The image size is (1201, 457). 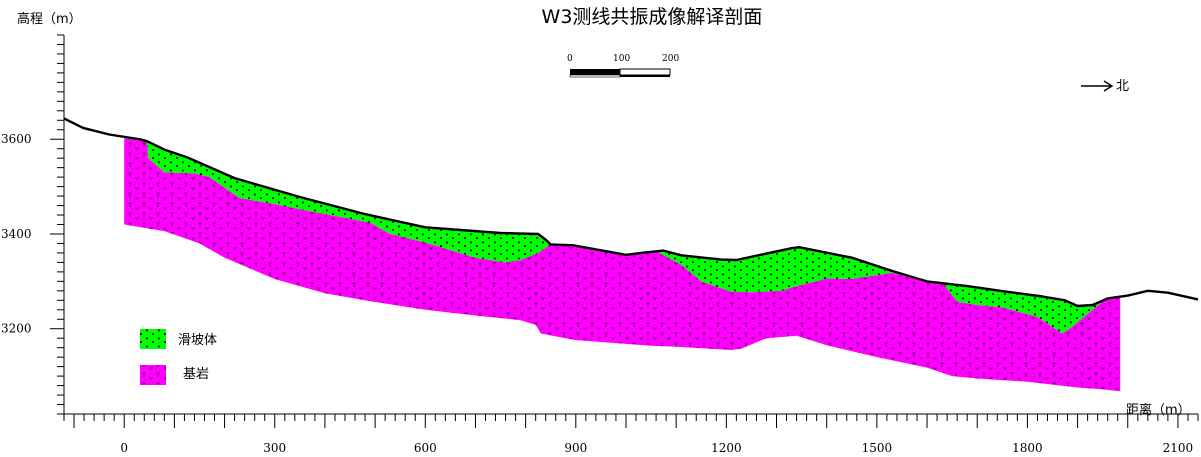 What do you see at coordinates (196, 374) in the screenshot?
I see `legend-bedrock-label: 基岩` at bounding box center [196, 374].